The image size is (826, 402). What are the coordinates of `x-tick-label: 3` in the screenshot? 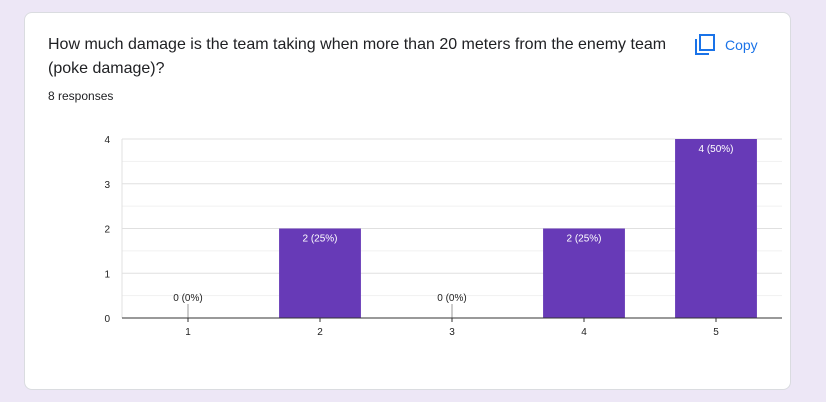 It's located at (452, 332).